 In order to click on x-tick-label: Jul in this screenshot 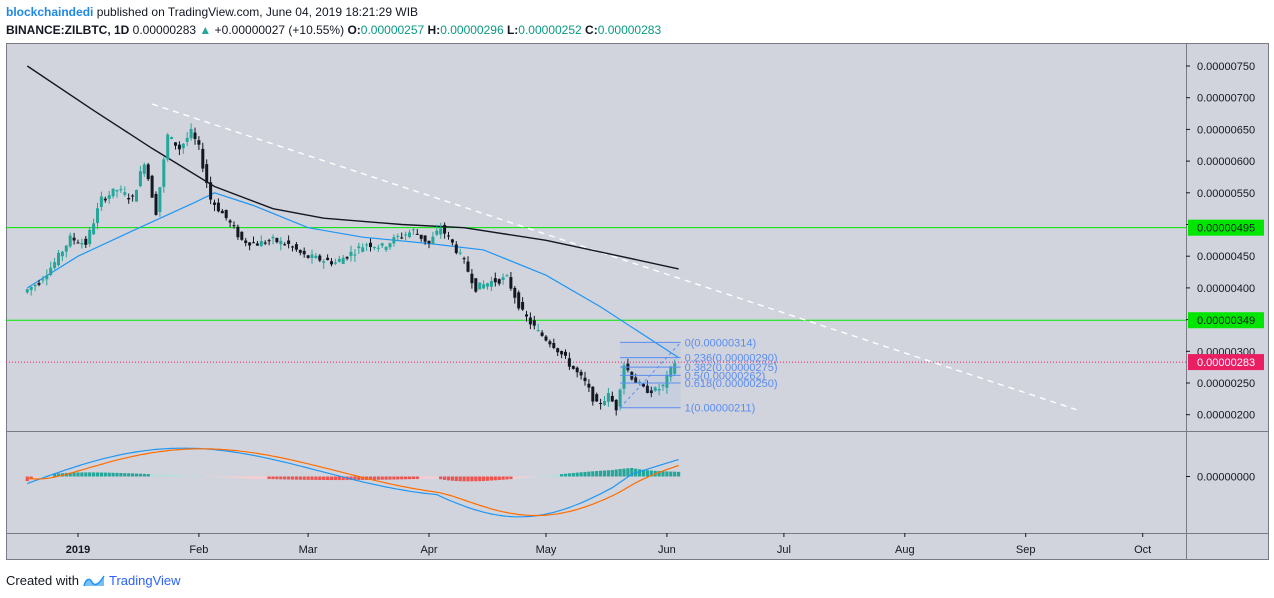, I will do `click(784, 550)`.